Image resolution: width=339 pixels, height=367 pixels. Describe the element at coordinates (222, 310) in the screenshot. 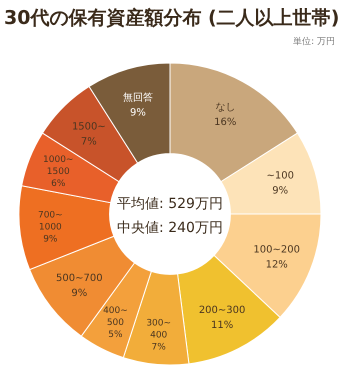

I see `slice-label: 200~300` at that location.